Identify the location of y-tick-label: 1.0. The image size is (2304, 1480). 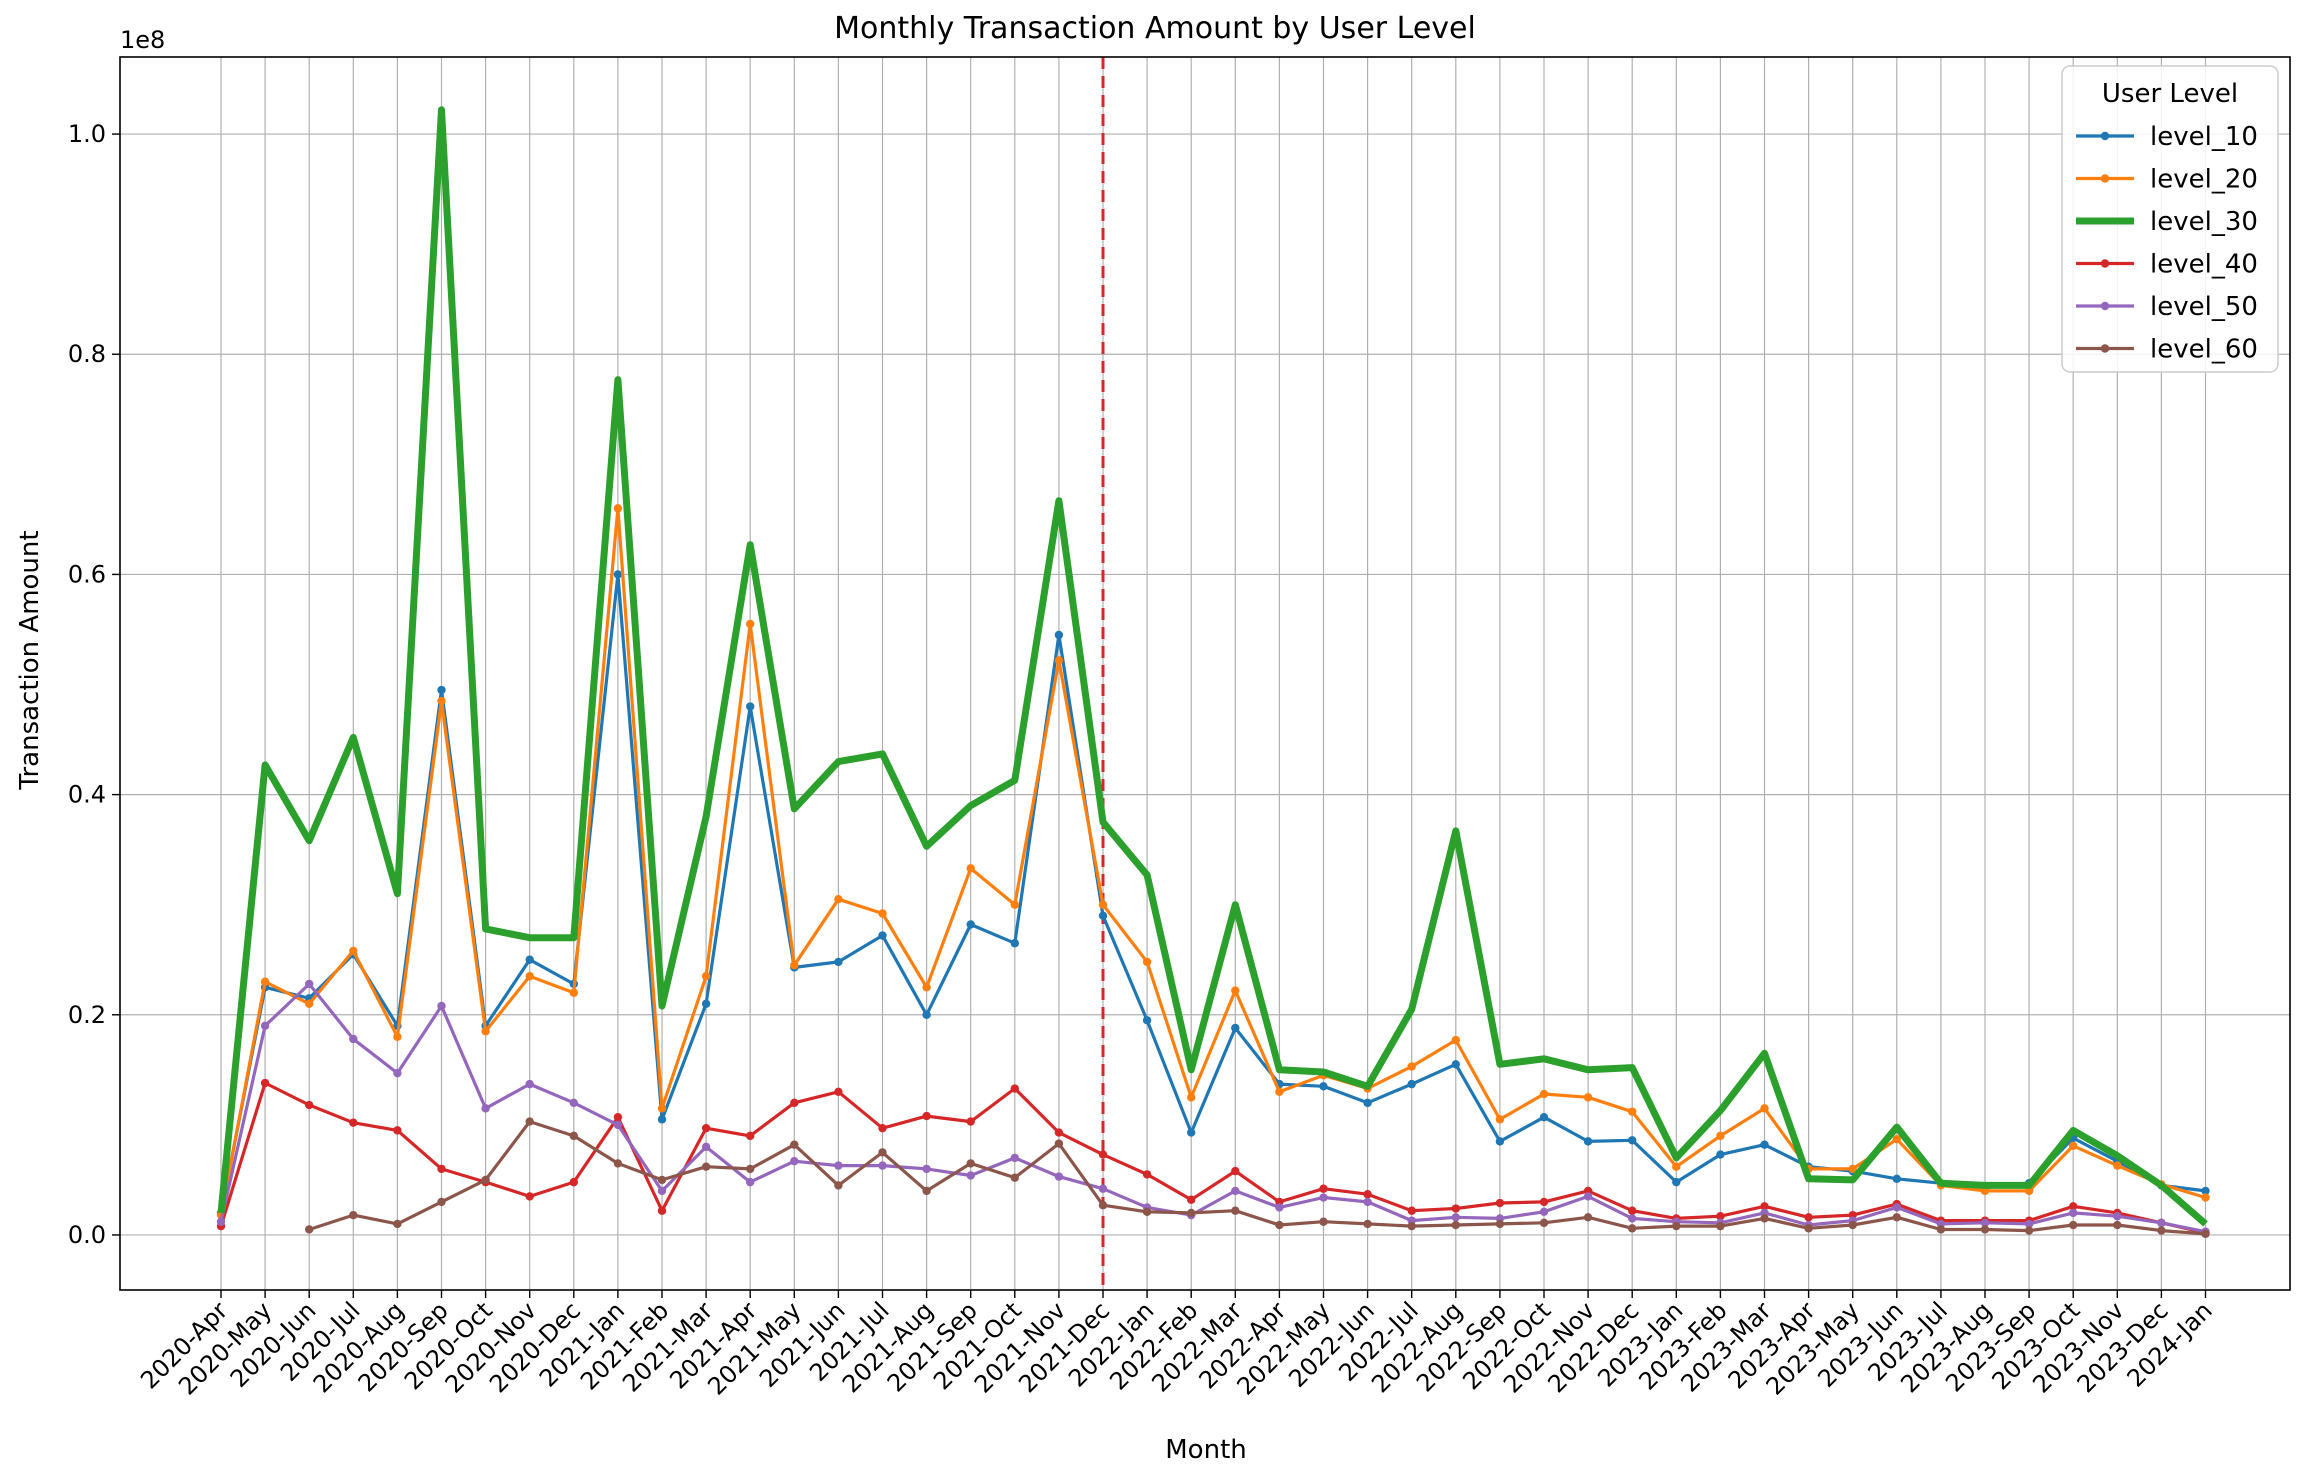
(87, 134).